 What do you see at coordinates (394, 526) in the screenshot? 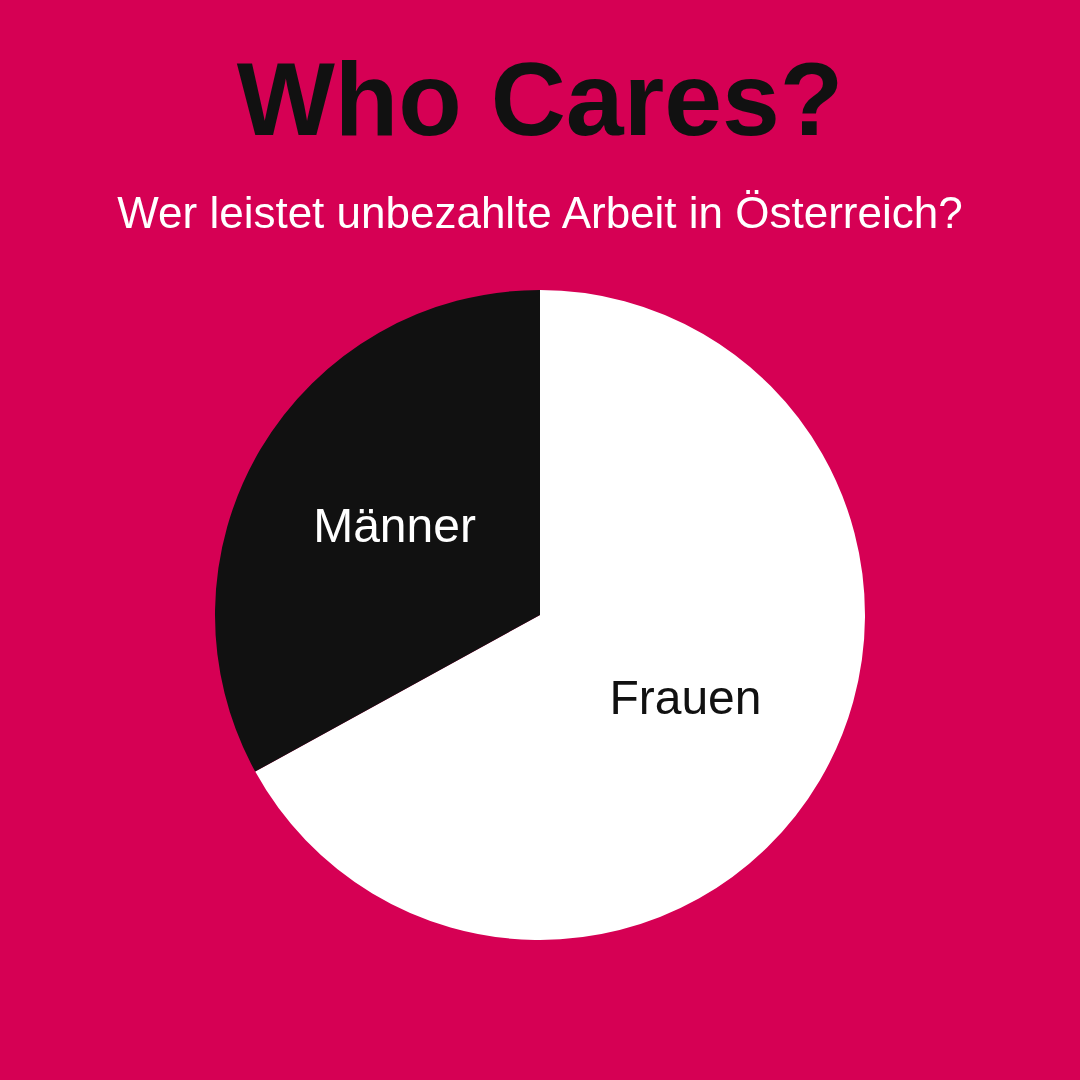
I see `slice-label: Männer` at bounding box center [394, 526].